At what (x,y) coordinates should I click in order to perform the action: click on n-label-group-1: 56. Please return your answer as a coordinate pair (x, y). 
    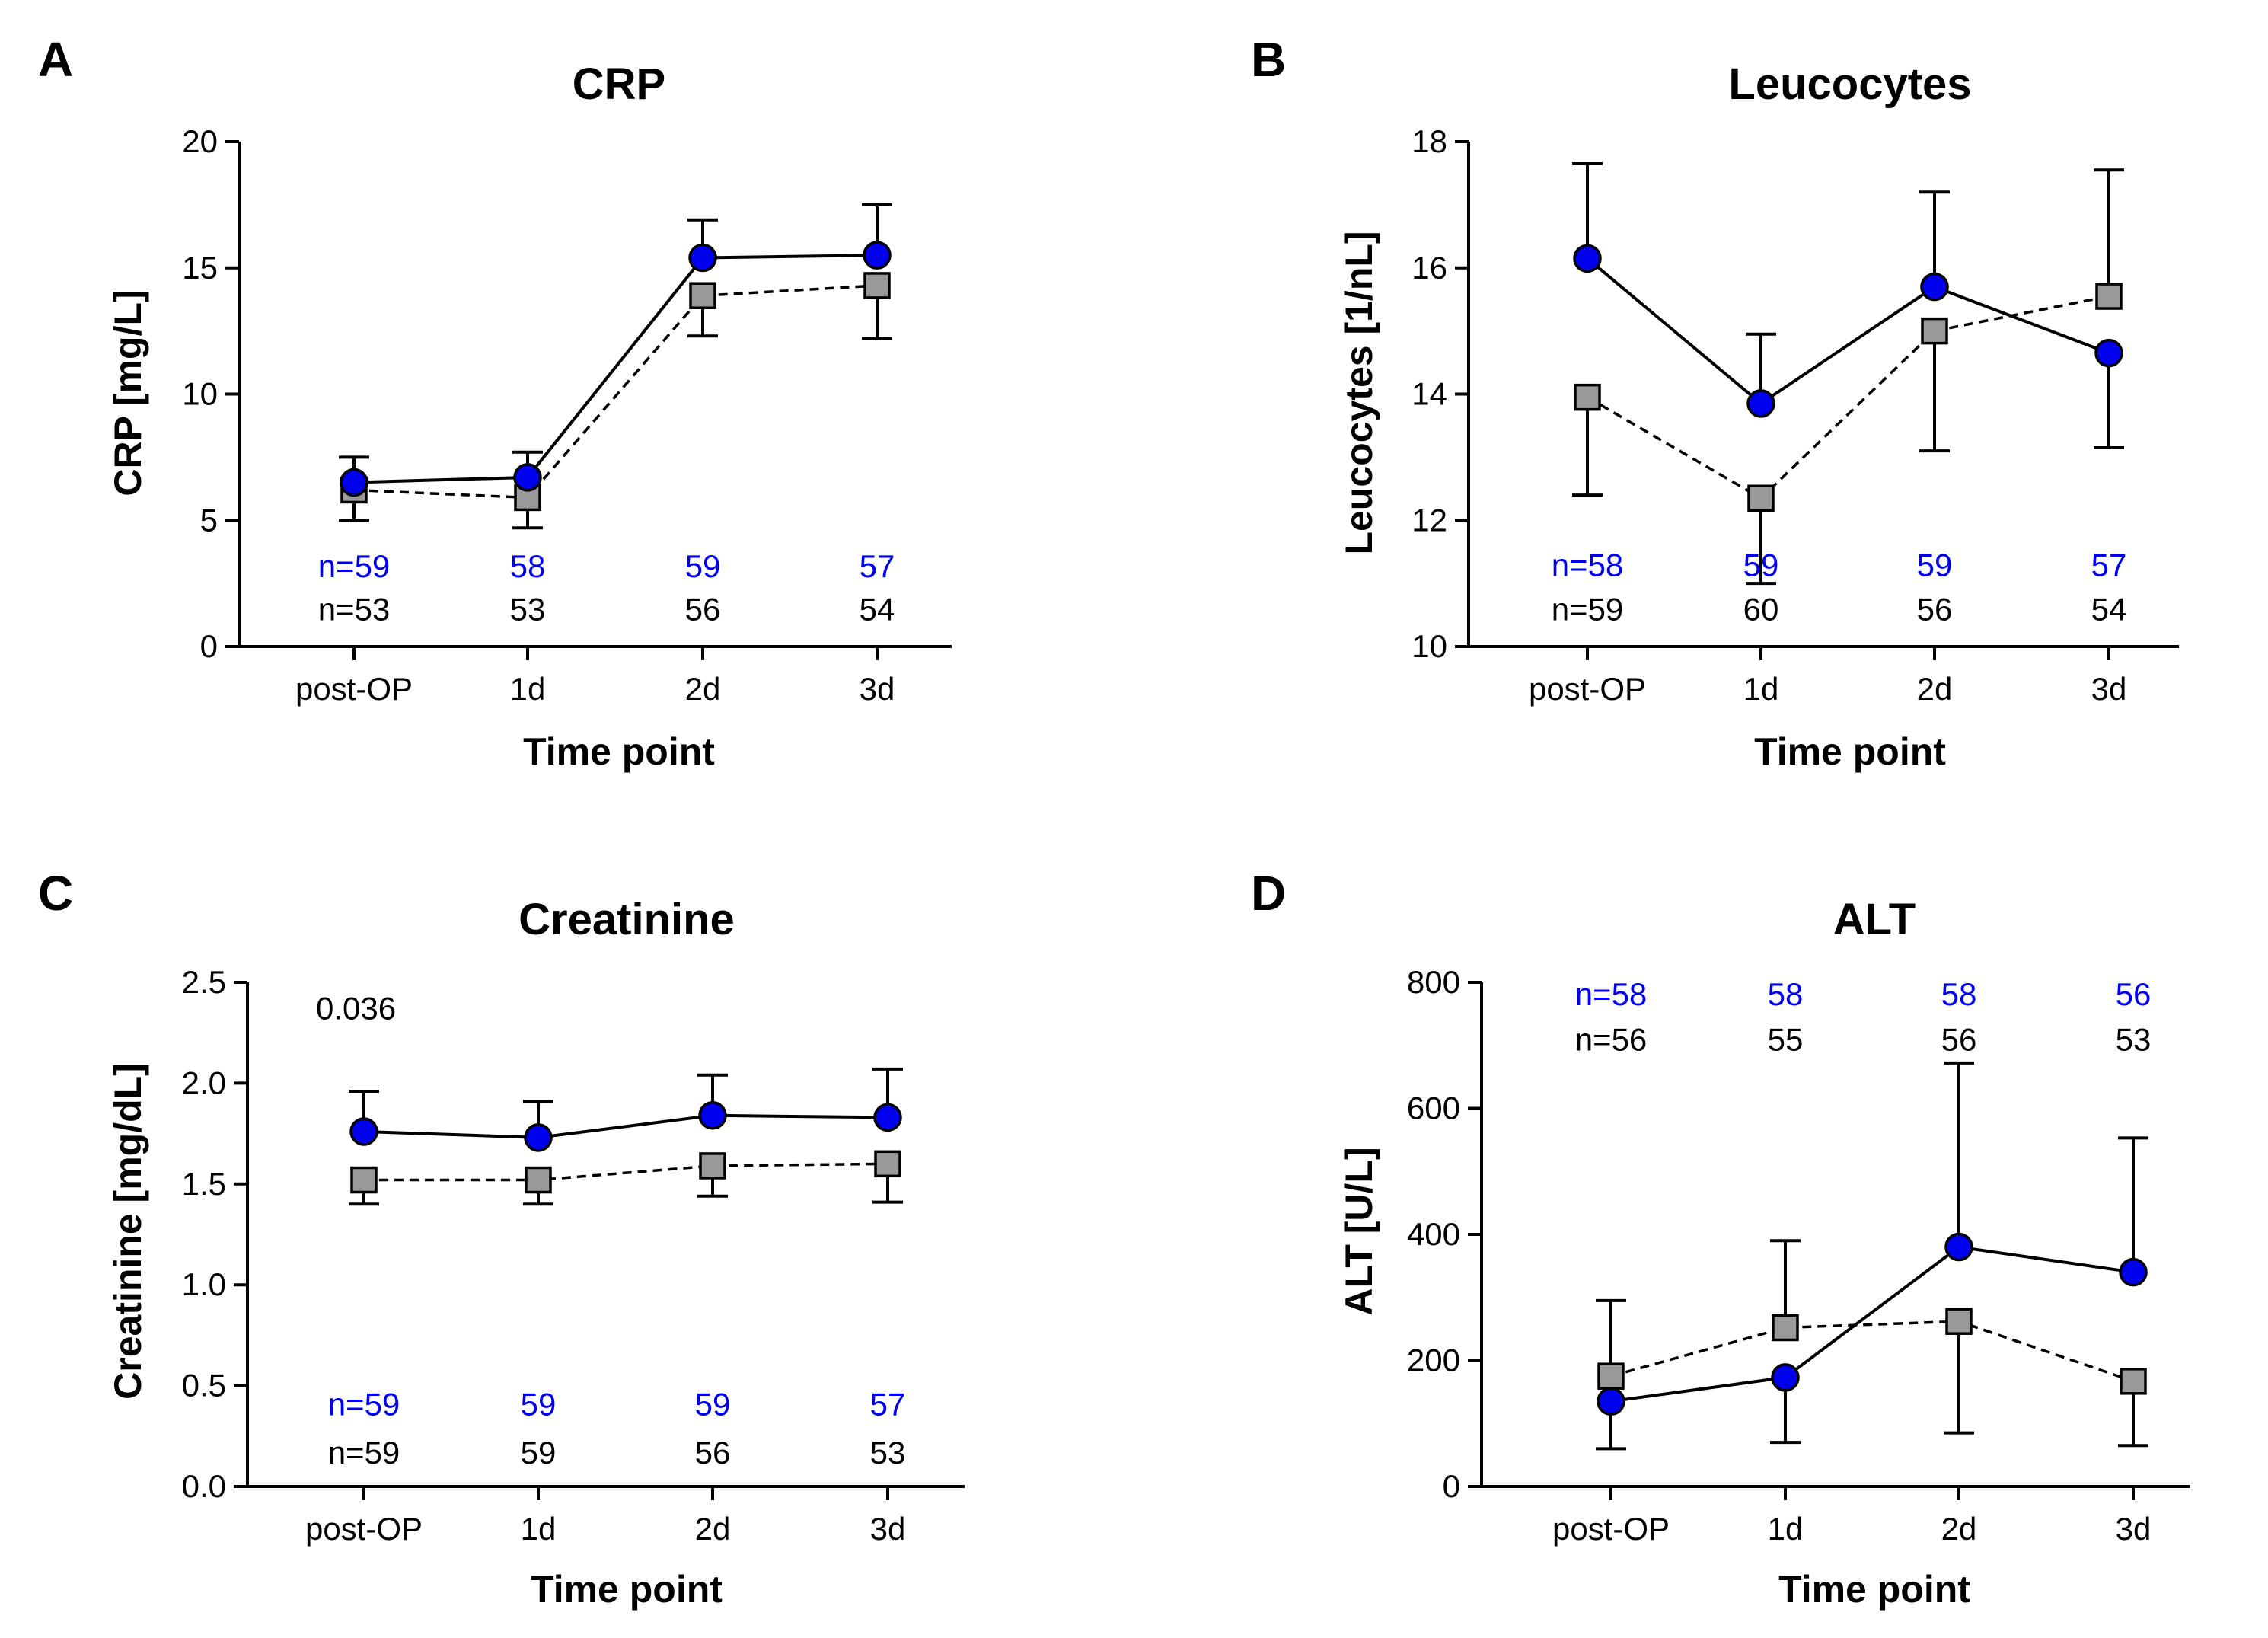
    Looking at the image, I should click on (2134, 994).